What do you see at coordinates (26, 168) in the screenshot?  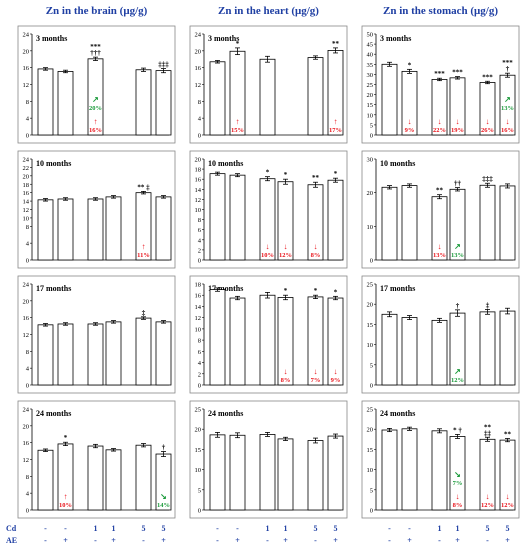 I see `y-tick-label: 22` at bounding box center [26, 168].